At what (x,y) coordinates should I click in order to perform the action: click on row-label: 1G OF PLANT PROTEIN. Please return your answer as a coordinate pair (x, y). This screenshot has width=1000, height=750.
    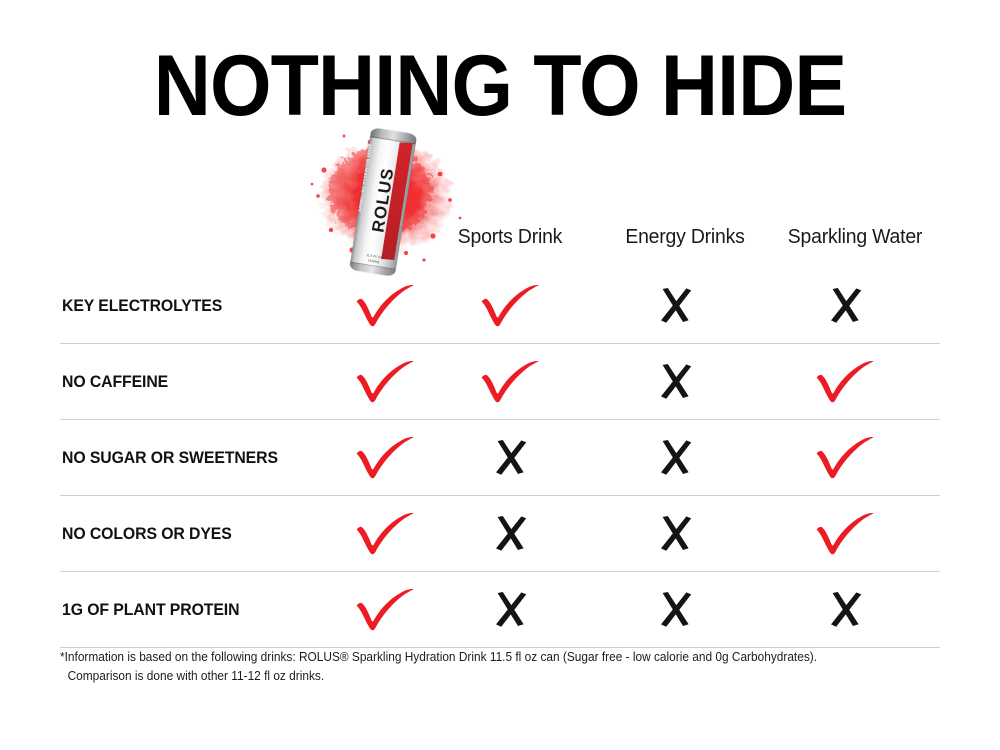
    Looking at the image, I should click on (151, 609).